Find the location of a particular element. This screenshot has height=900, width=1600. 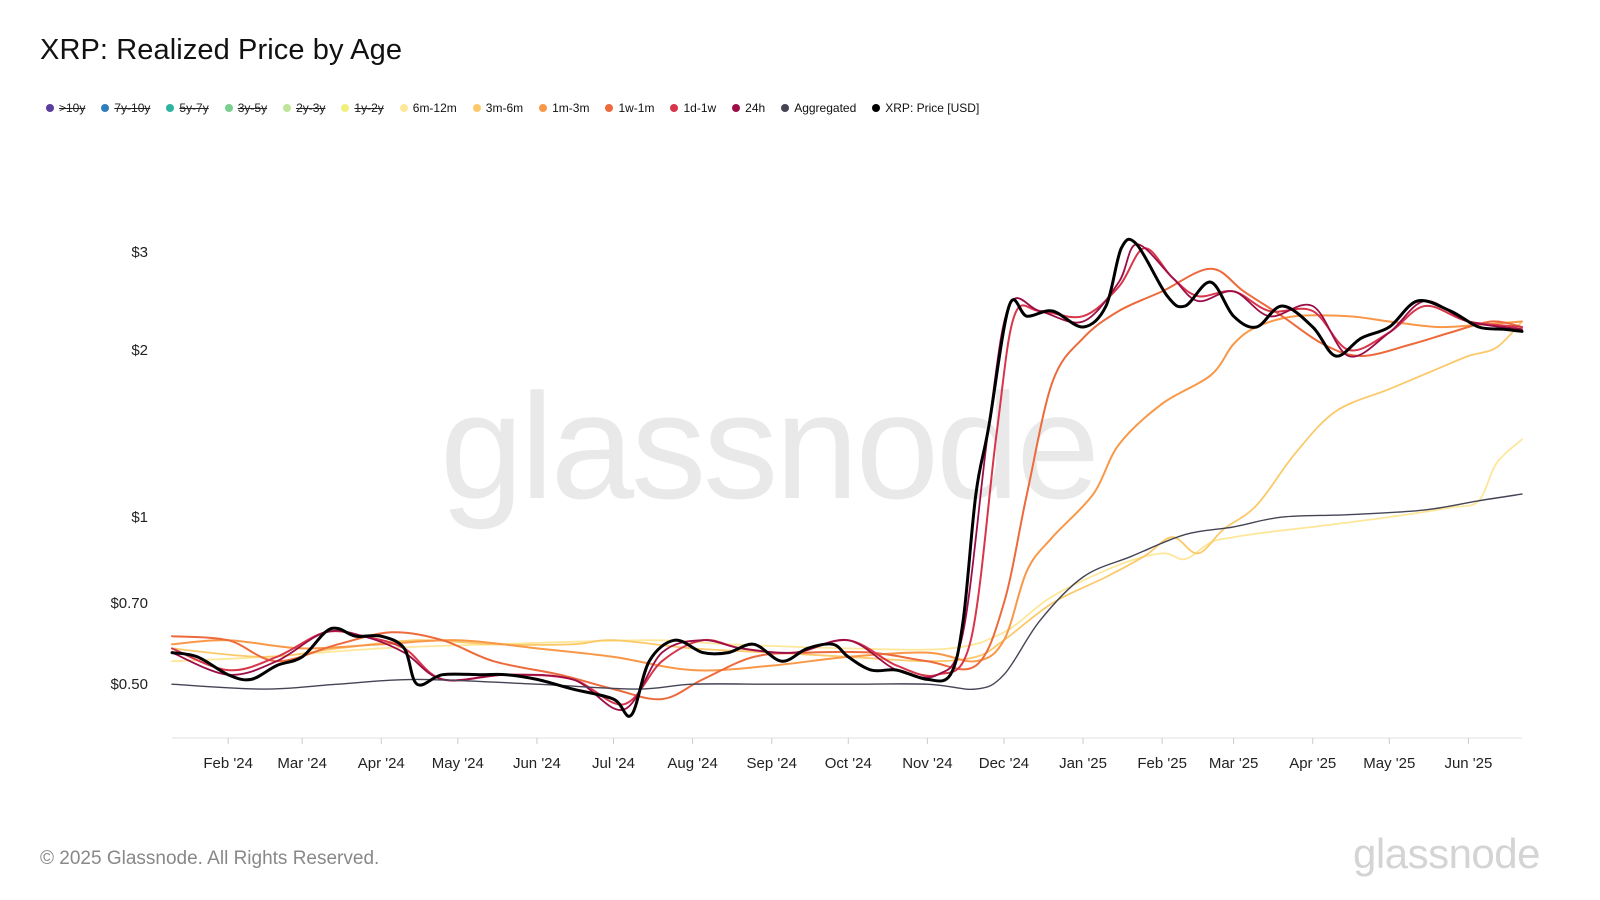

y-tick-label: $0.70 is located at coordinates (129, 603).